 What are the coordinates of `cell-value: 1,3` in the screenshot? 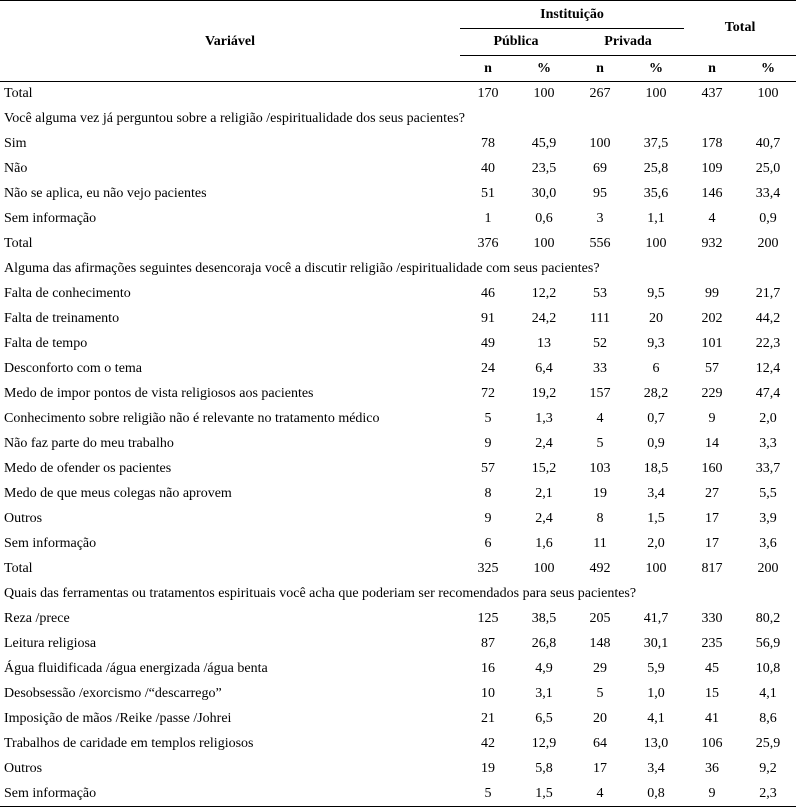 It's located at (544, 418).